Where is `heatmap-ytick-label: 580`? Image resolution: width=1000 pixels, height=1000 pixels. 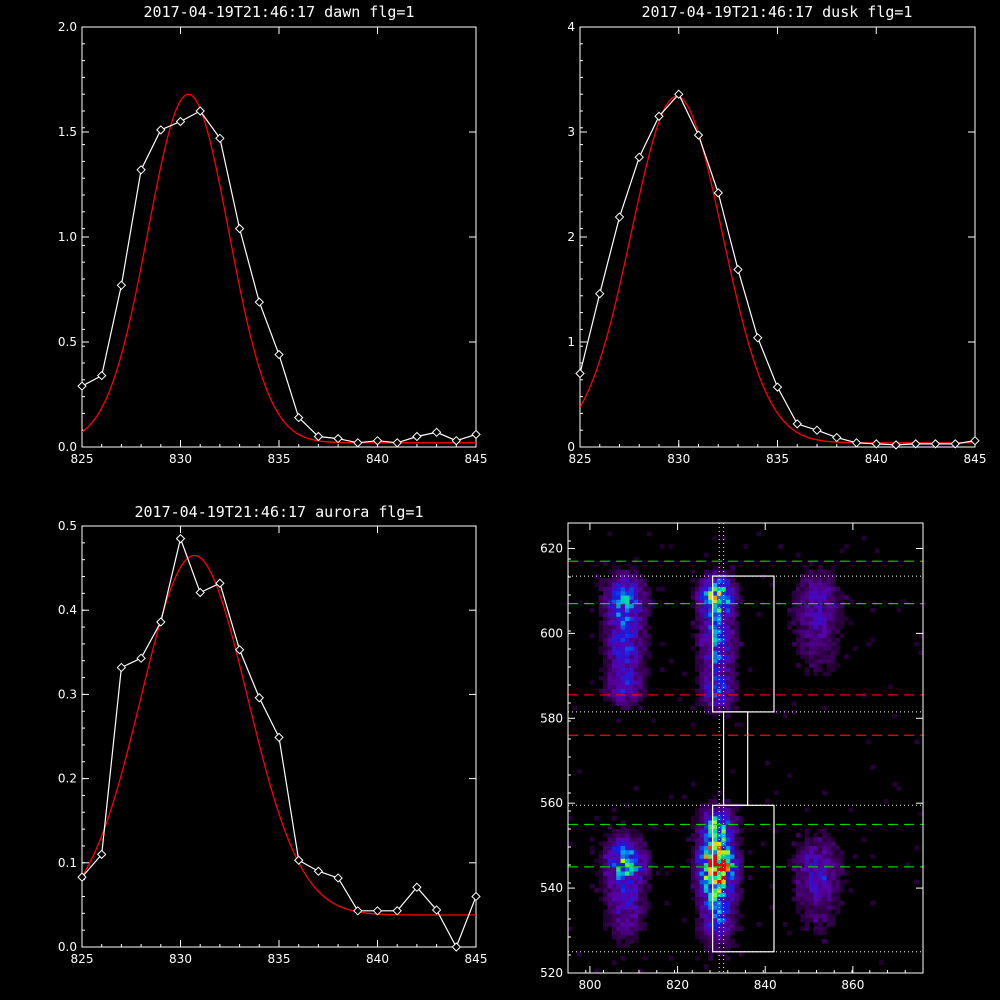 heatmap-ytick-label: 580 is located at coordinates (551, 718).